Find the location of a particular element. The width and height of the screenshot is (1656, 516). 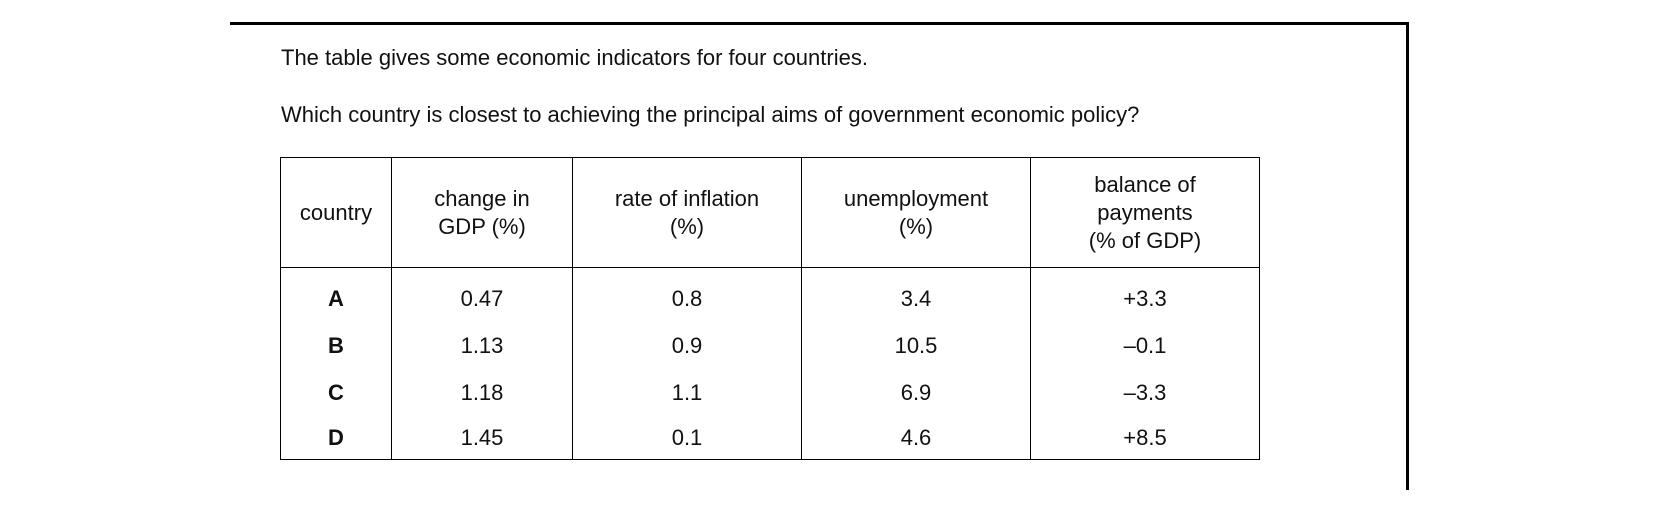

header-cell: balance of payments (% of GDP) is located at coordinates (1145, 212).